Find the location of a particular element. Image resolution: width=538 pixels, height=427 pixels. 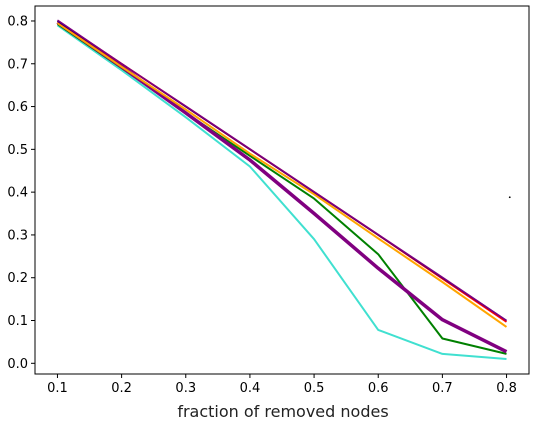

y-tick-label: 0.8 is located at coordinates (17, 21).